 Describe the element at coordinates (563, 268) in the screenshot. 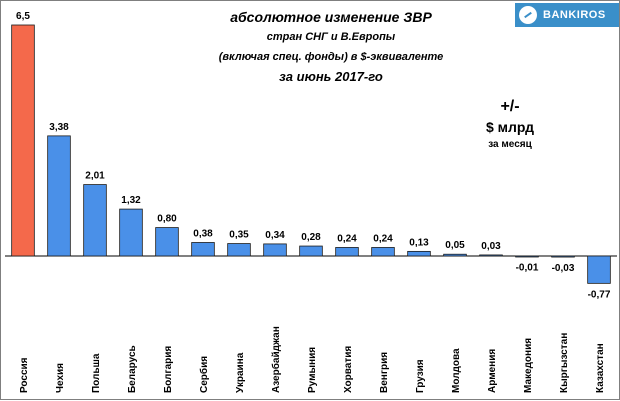

I see `data-label-15: -0,03` at that location.